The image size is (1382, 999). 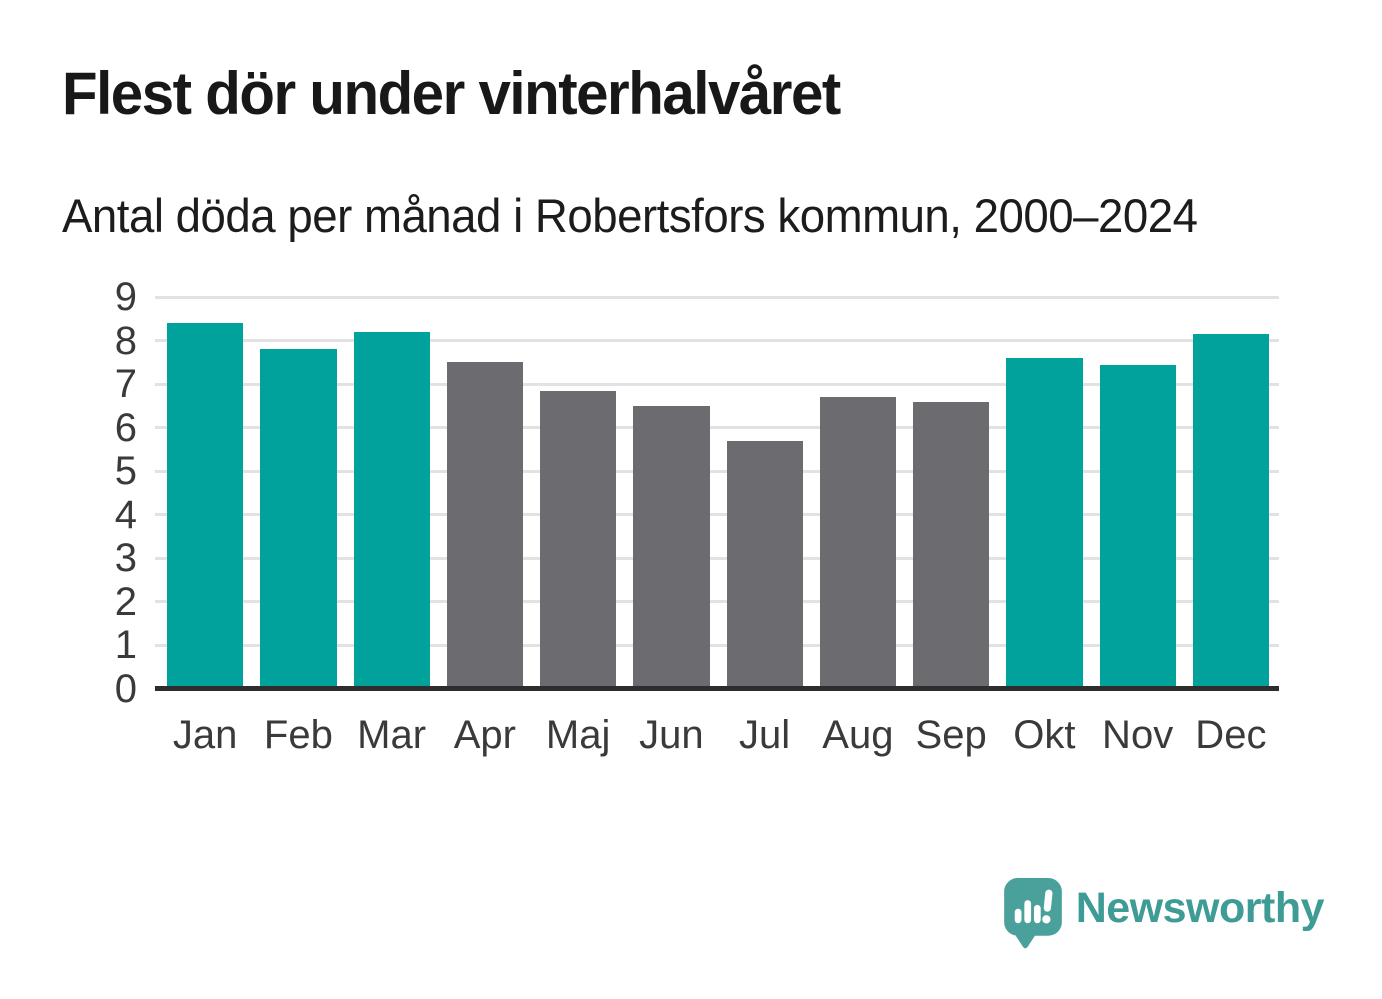 What do you see at coordinates (578, 735) in the screenshot?
I see `x-tick-label-maj: Maj` at bounding box center [578, 735].